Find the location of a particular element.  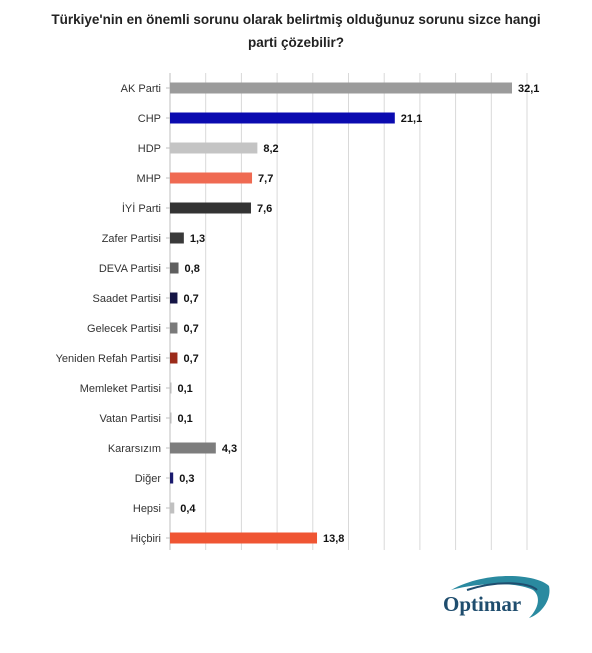

value-label: 8,2 is located at coordinates (270, 149).